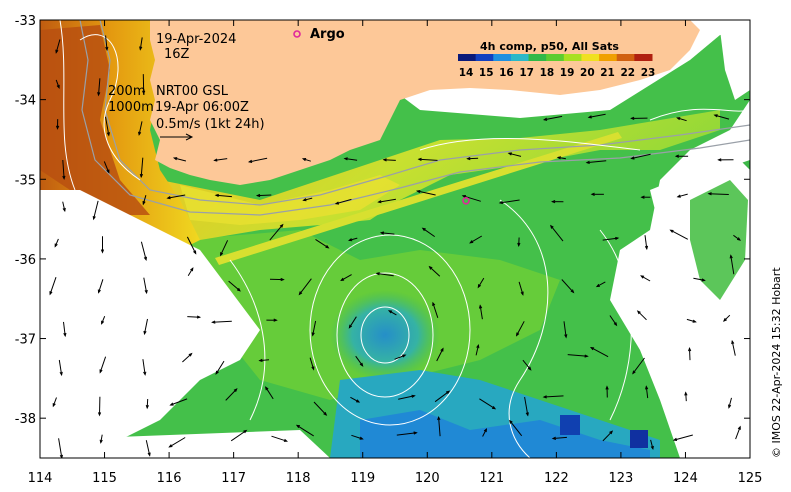 The width and height of the screenshot is (791, 492). What do you see at coordinates (131, 107) in the screenshot?
I see `isobath-1000-label: 1000m` at bounding box center [131, 107].